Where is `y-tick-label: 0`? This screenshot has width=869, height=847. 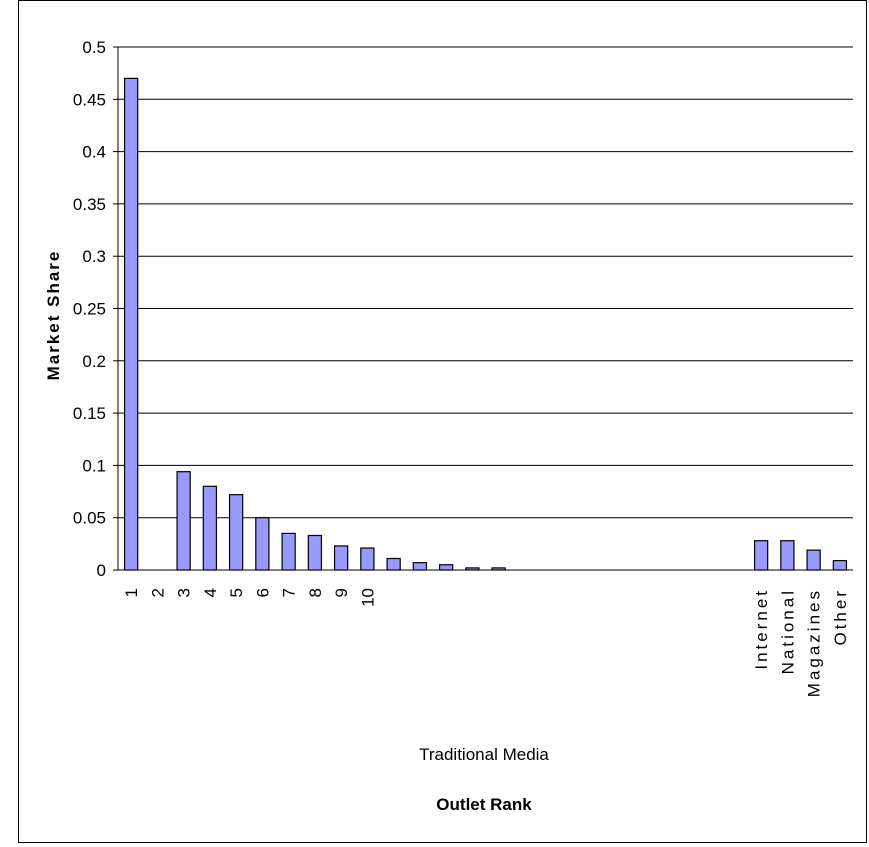 y-tick-label: 0 is located at coordinates (101, 570).